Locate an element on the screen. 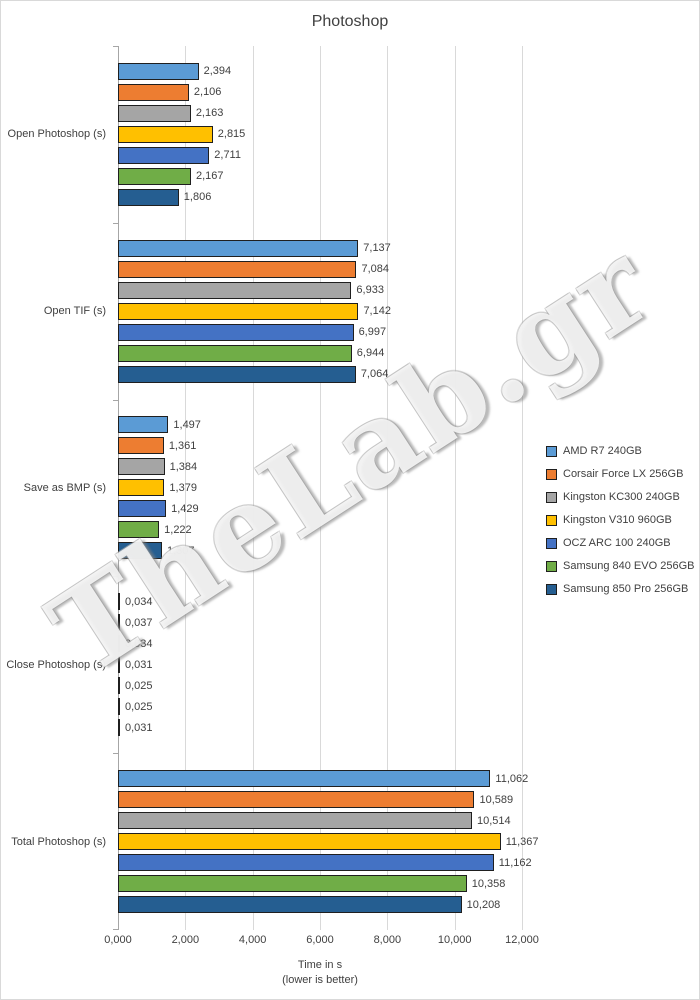  bar-value-label: 2,163 is located at coordinates (209, 113).